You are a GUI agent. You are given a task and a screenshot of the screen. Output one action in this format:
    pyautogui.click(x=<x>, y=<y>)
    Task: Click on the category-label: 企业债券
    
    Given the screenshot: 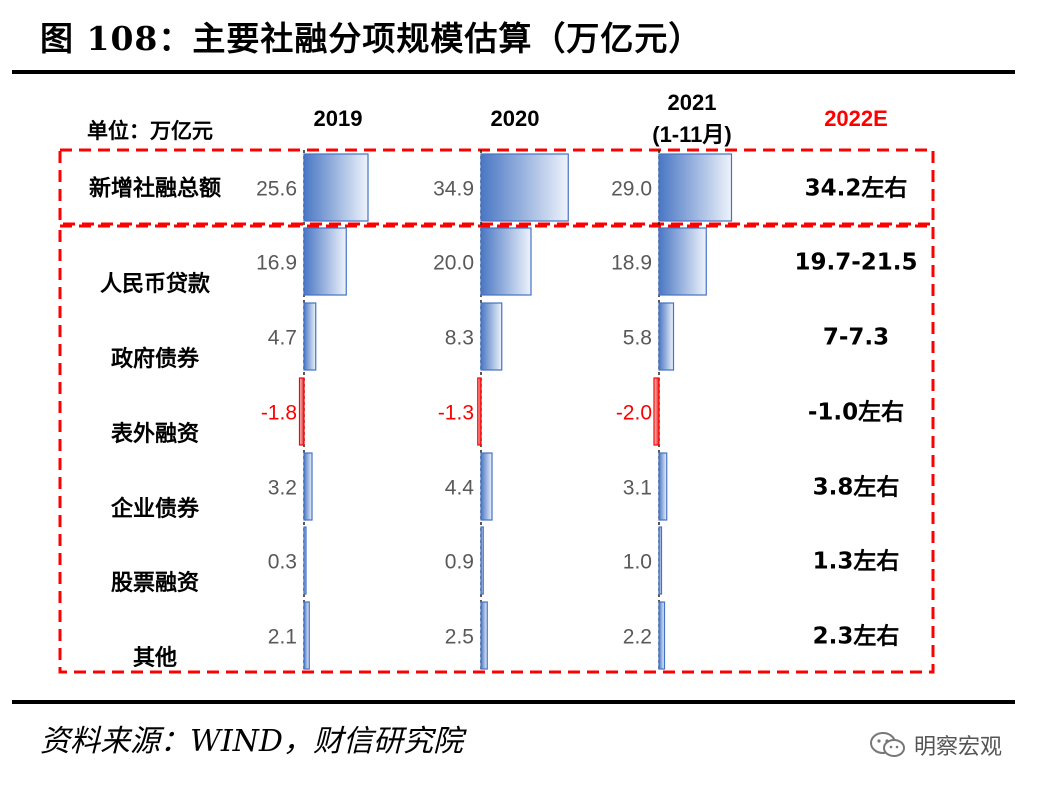 What is the action you would take?
    pyautogui.click(x=155, y=509)
    